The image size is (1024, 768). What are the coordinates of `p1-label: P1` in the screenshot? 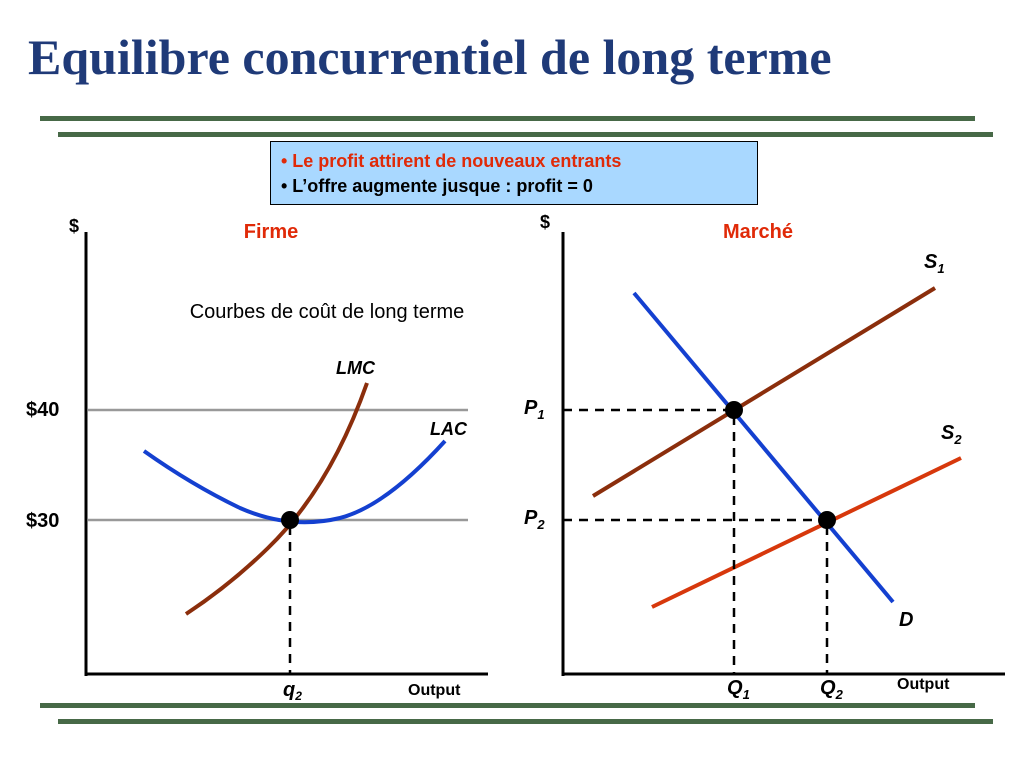 It's located at (534, 409).